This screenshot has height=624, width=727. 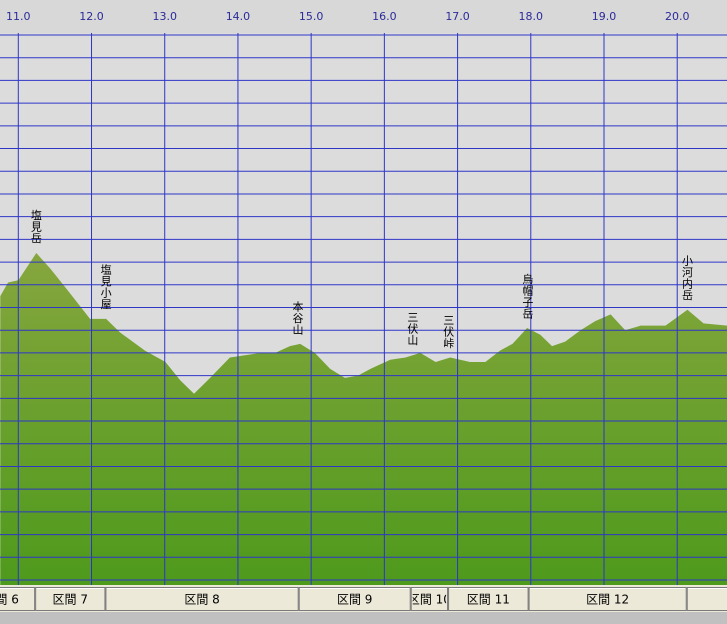 I want to click on x-tick-label: 20.0, so click(x=677, y=16).